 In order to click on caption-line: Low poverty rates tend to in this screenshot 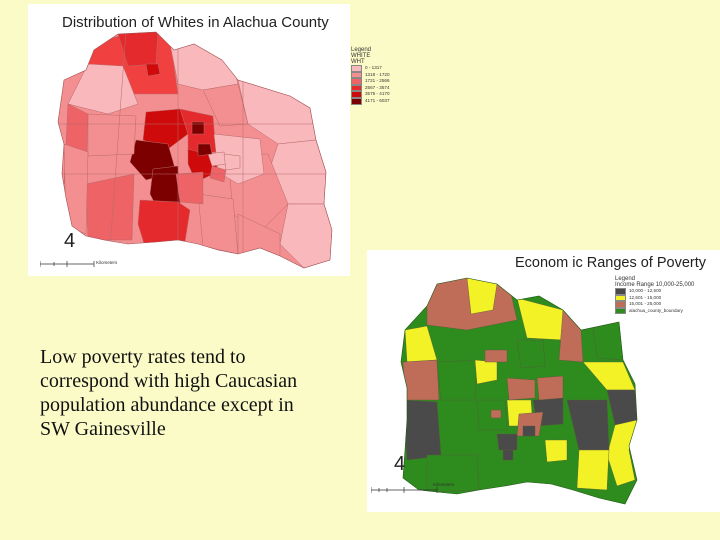, I will do `click(143, 357)`.